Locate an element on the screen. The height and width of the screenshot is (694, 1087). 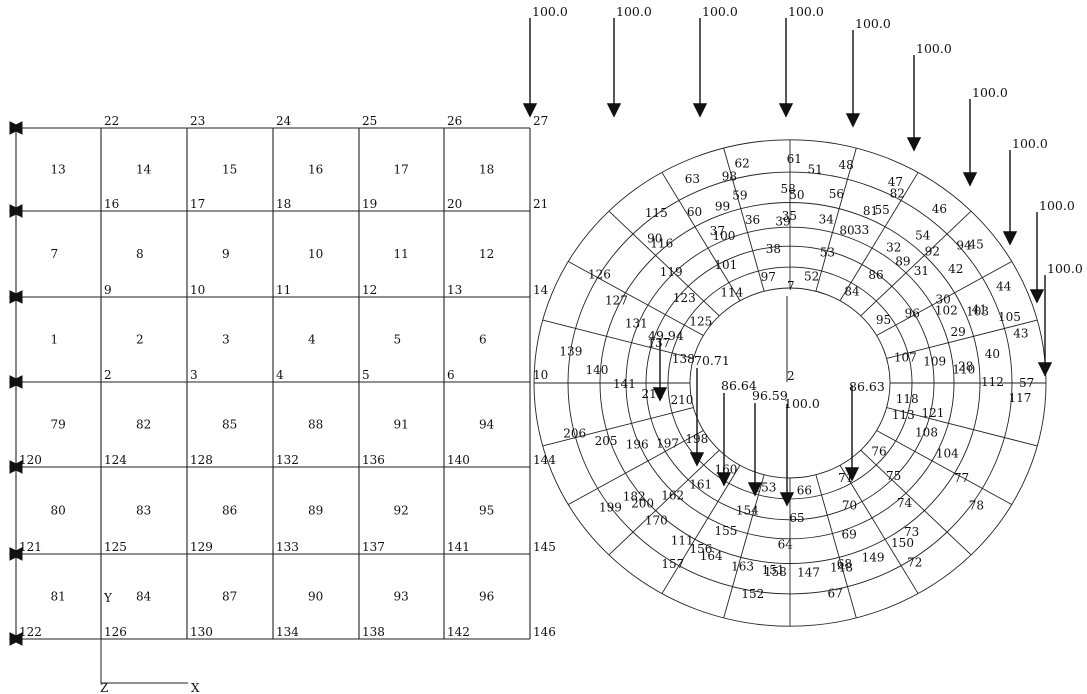
element-label: 83 is located at coordinates (143, 511).